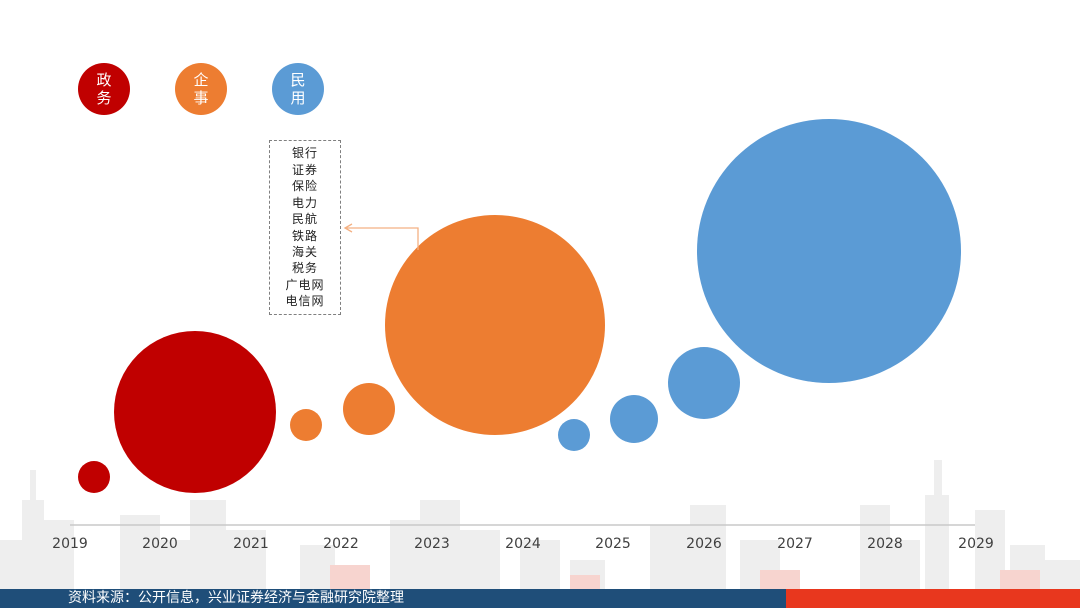 This screenshot has width=1080, height=608. What do you see at coordinates (236, 598) in the screenshot?
I see `source-note: 资料来源：公开信息，兴业证券经济与金融研究院整理` at bounding box center [236, 598].